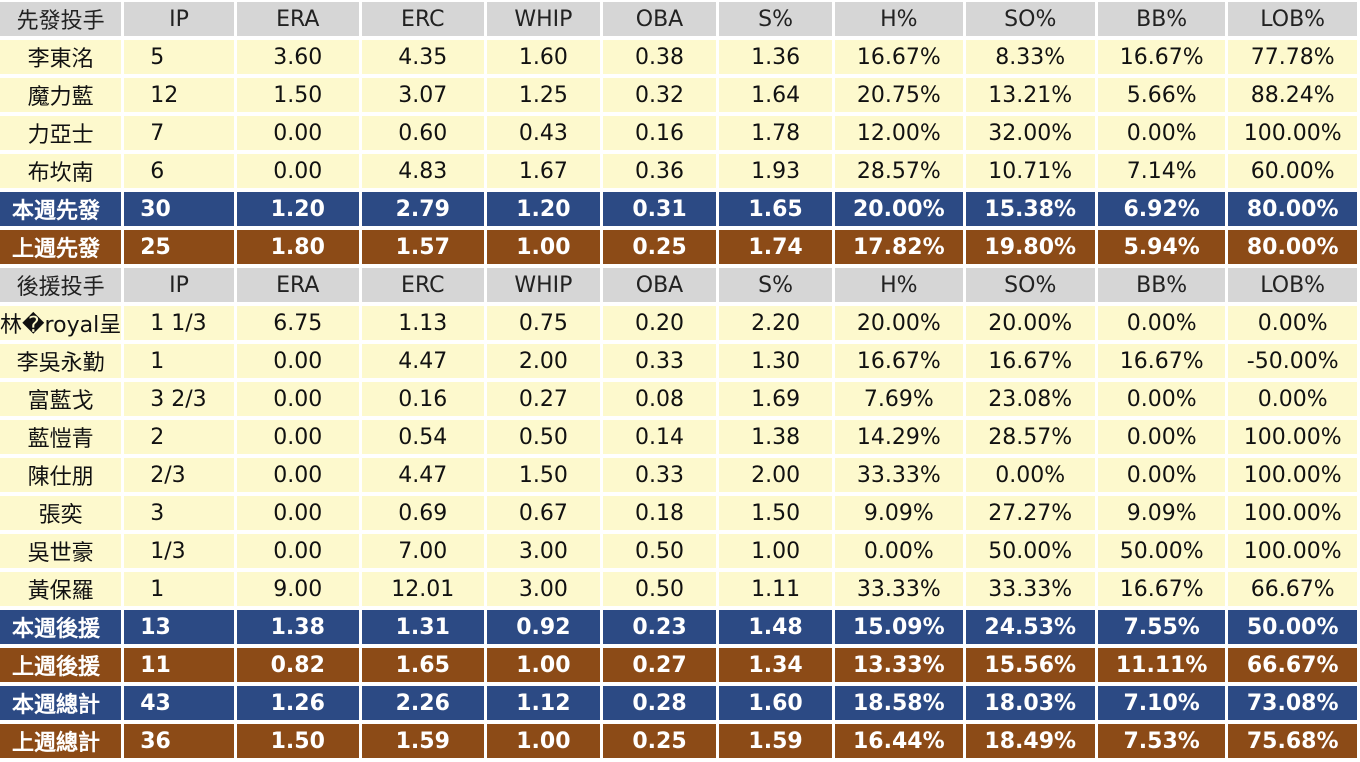  What do you see at coordinates (179, 171) in the screenshot?
I see `ip-cell: 6` at bounding box center [179, 171].